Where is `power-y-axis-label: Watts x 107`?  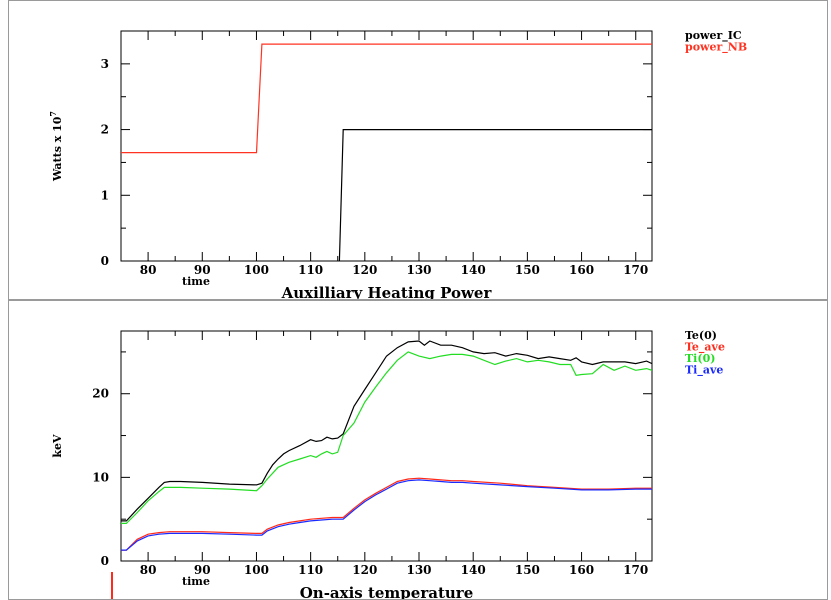
power-y-axis-label: Watts x 107 is located at coordinates (56, 146).